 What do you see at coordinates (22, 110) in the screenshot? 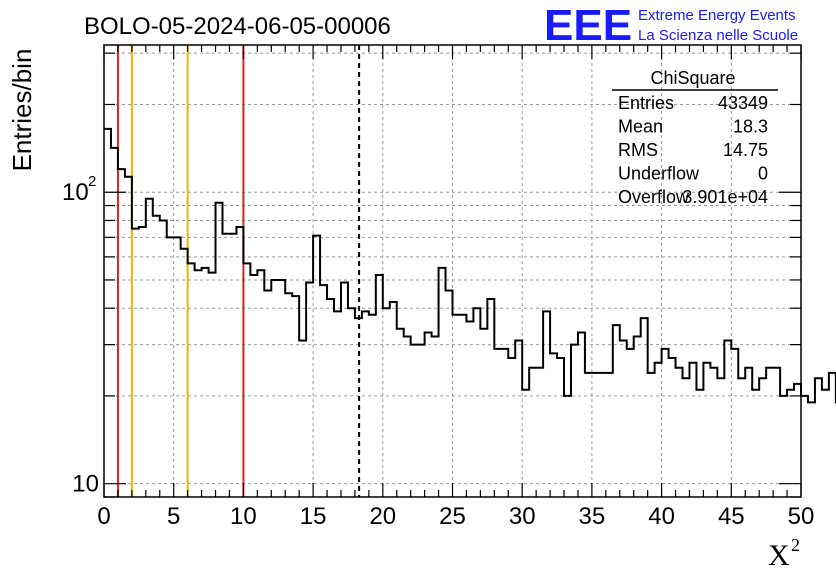
I see `y-axis-label: Entries/bin` at bounding box center [22, 110].